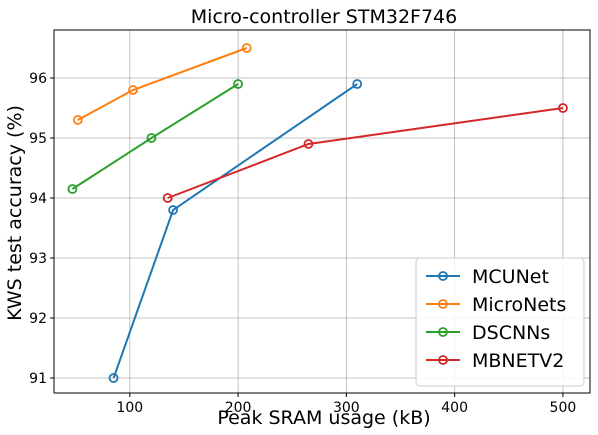 This screenshot has width=598, height=435. I want to click on y-tick-label: 95, so click(38, 139).